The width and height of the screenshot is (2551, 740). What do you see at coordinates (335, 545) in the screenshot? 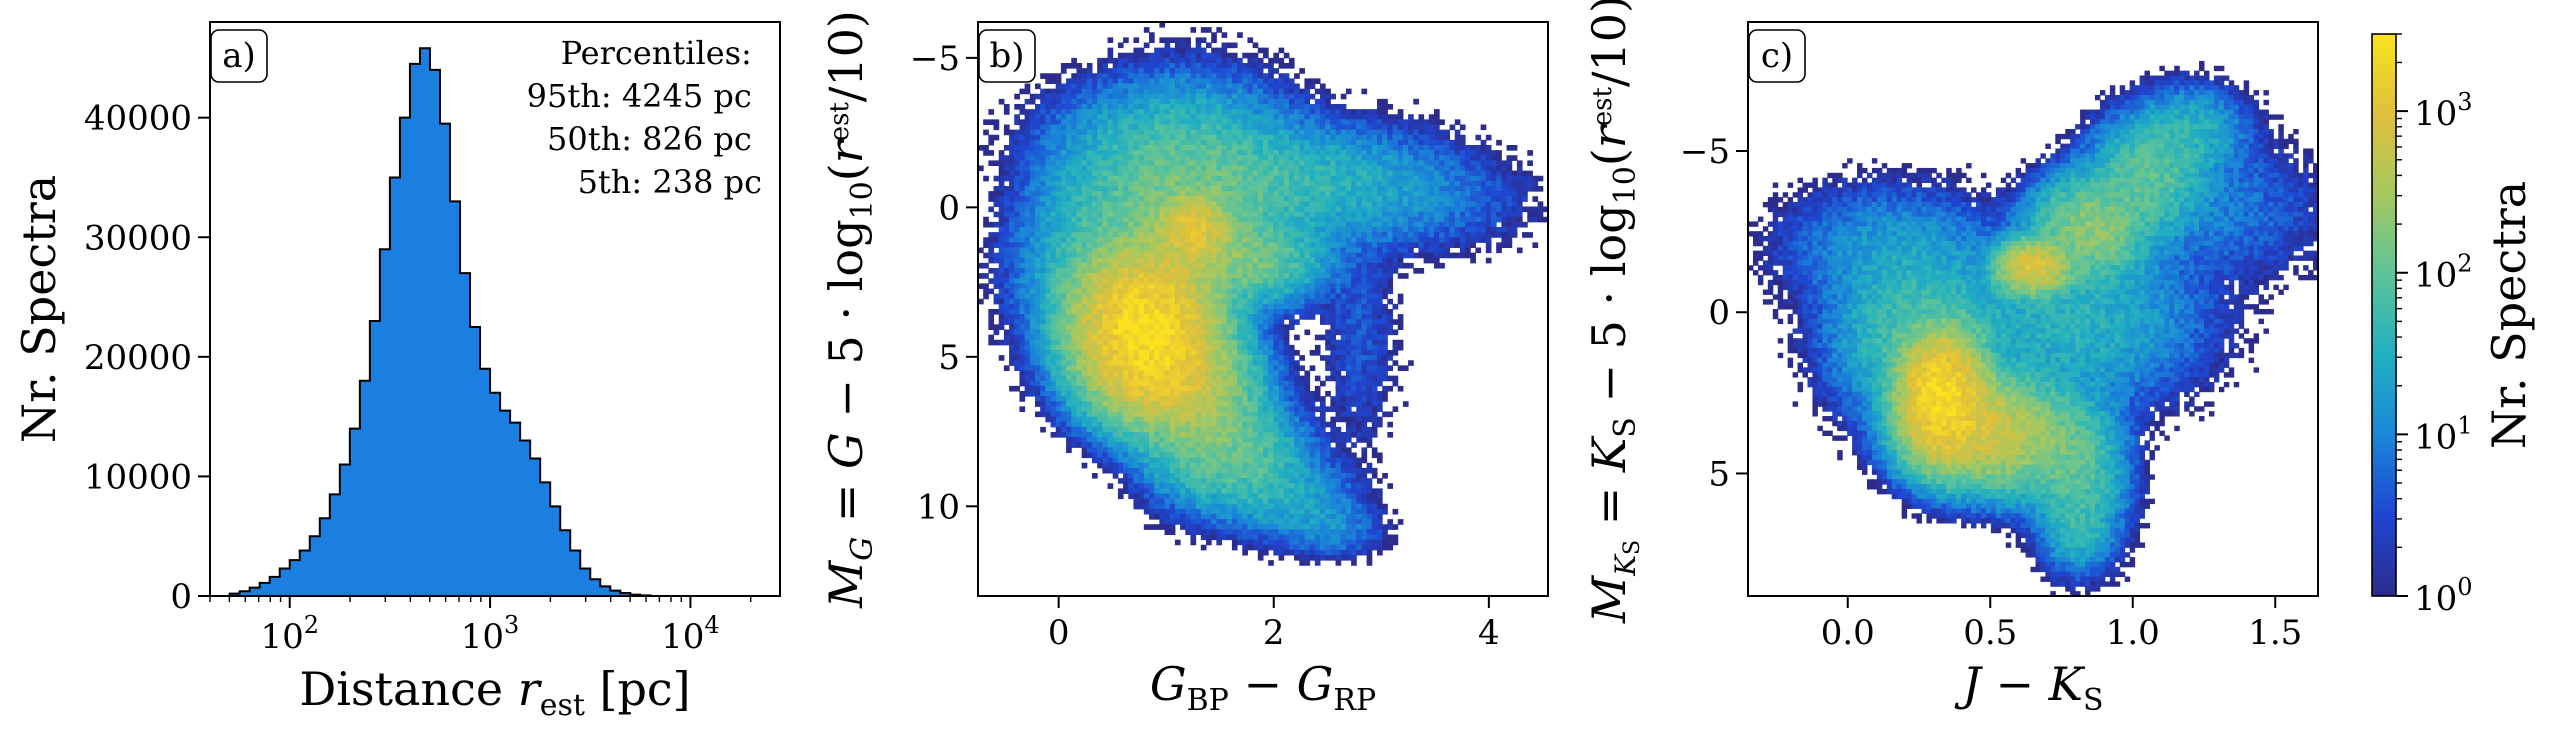
I see `histogram-bar` at bounding box center [335, 545].